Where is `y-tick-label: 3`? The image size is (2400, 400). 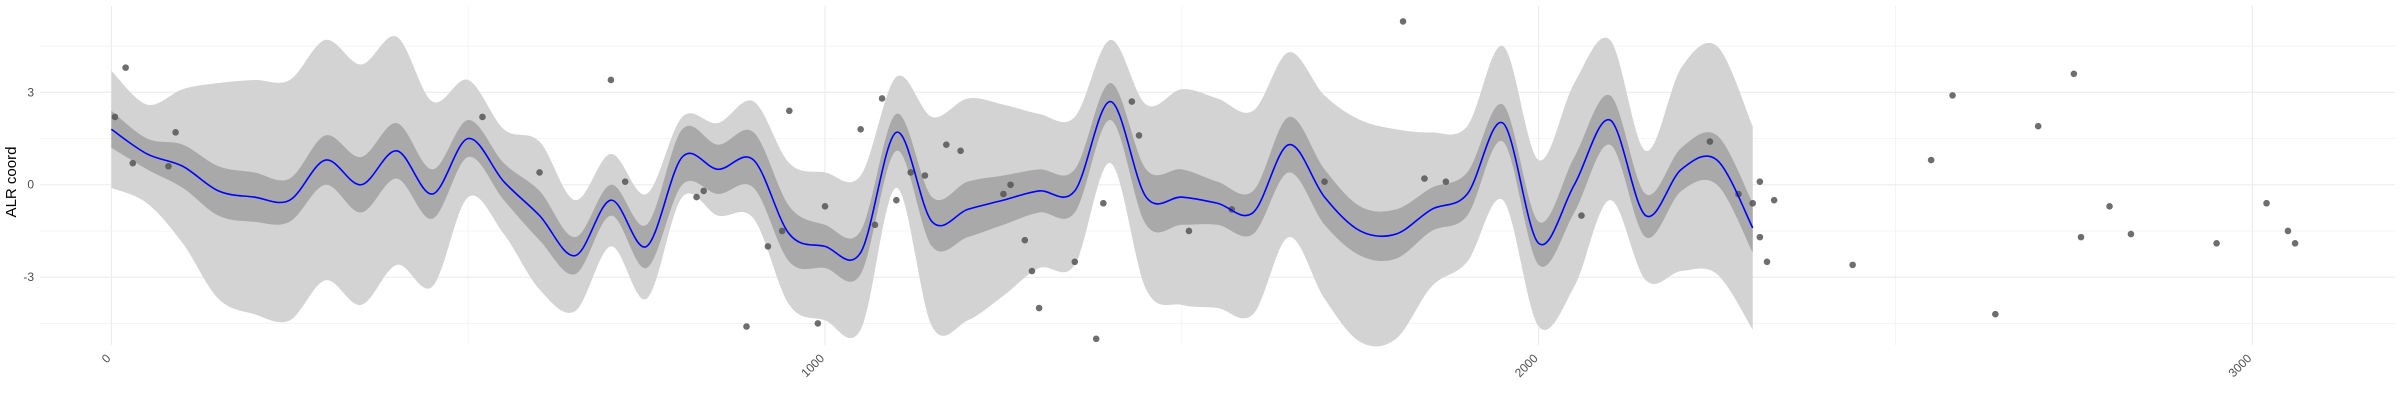
y-tick-label: 3 is located at coordinates (30, 92).